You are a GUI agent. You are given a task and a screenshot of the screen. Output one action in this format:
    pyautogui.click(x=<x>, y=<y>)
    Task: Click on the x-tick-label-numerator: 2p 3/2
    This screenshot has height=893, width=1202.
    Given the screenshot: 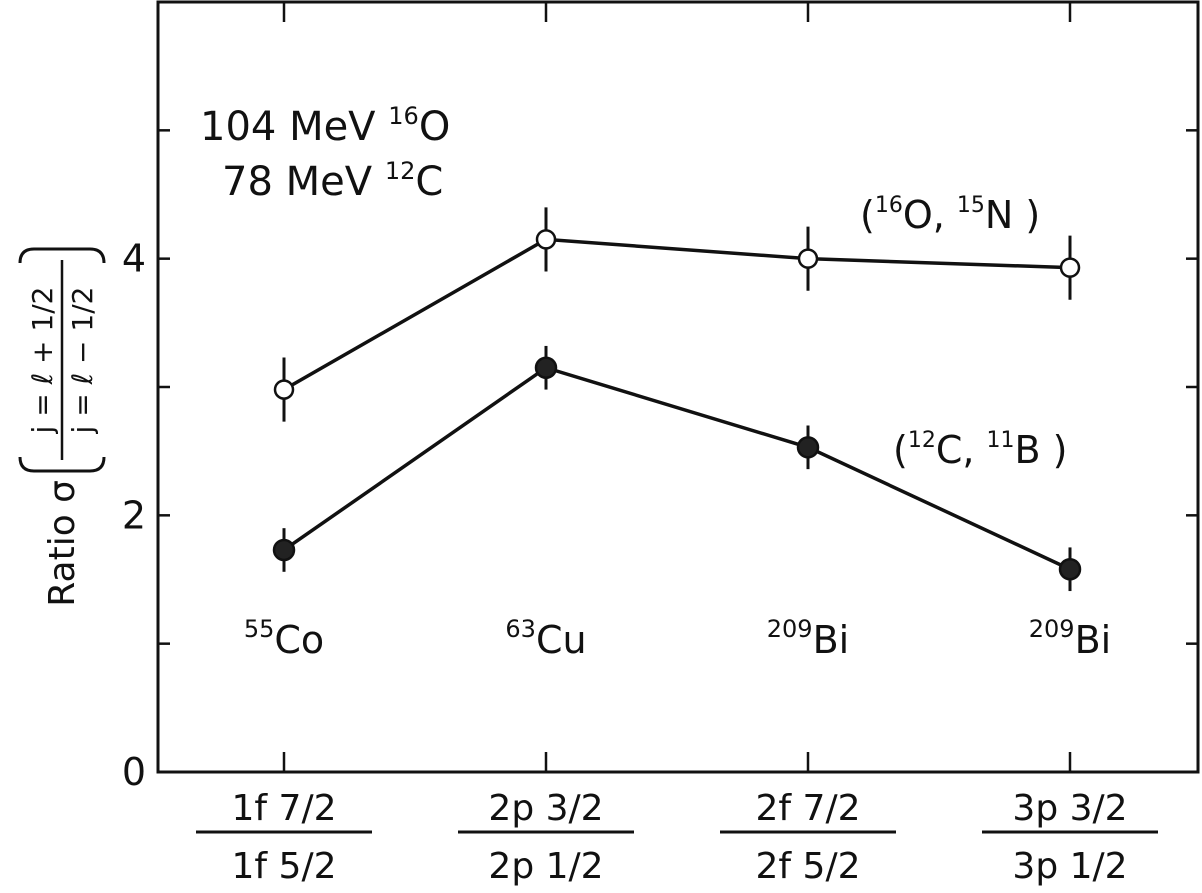 What is the action you would take?
    pyautogui.click(x=545, y=808)
    